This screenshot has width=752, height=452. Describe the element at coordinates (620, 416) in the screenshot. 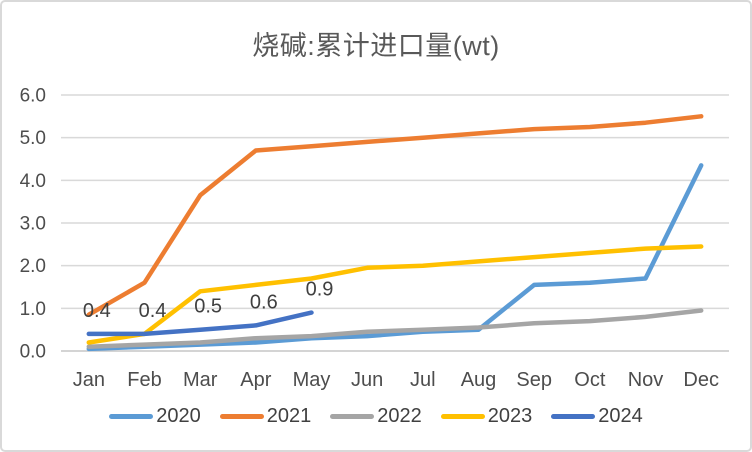

I see `legend-label: 2024` at that location.